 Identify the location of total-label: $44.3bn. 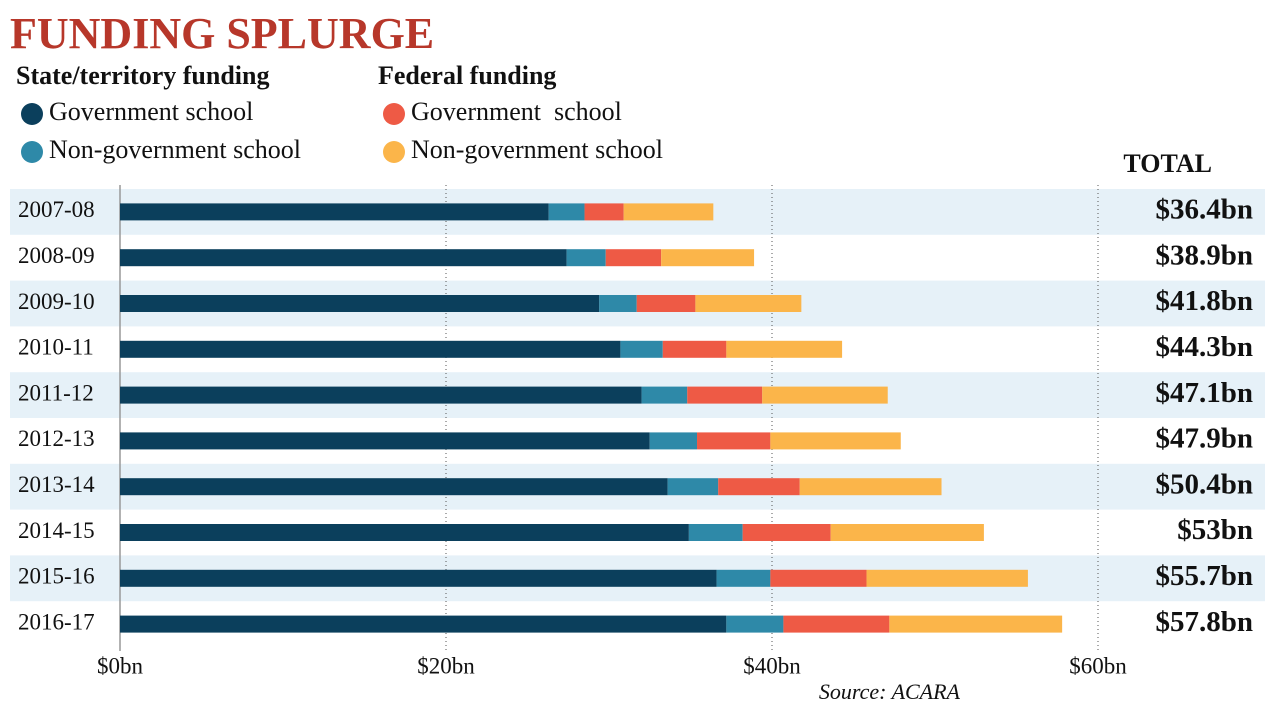
(1204, 347).